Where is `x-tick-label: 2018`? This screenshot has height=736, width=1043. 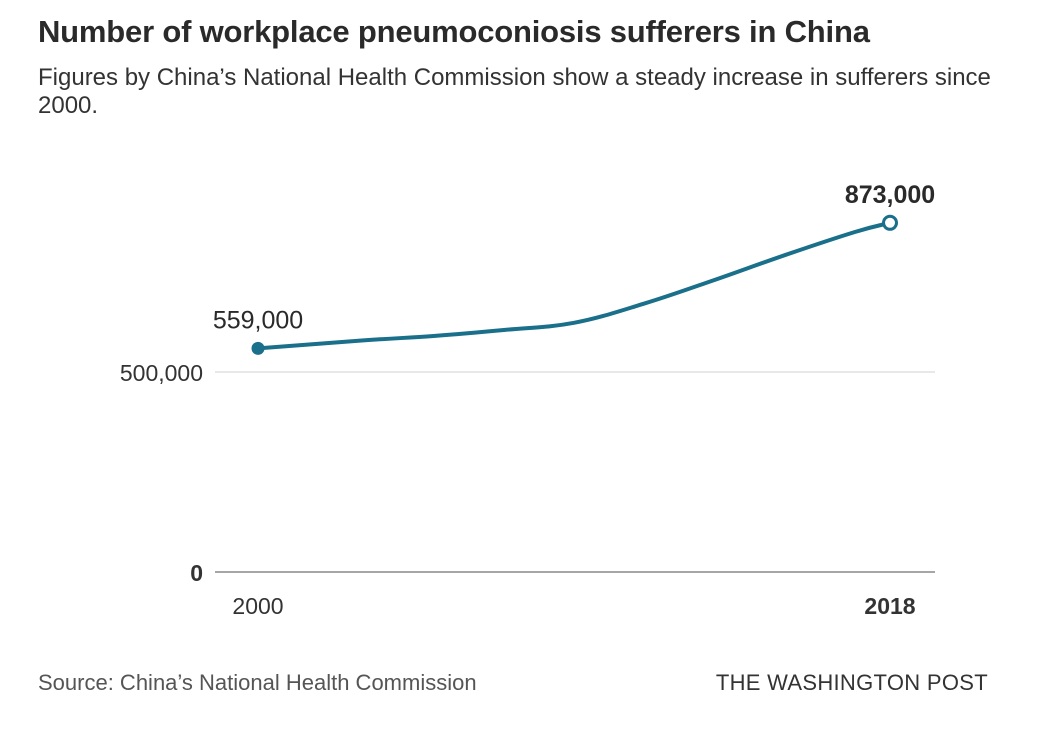 x-tick-label: 2018 is located at coordinates (889, 606).